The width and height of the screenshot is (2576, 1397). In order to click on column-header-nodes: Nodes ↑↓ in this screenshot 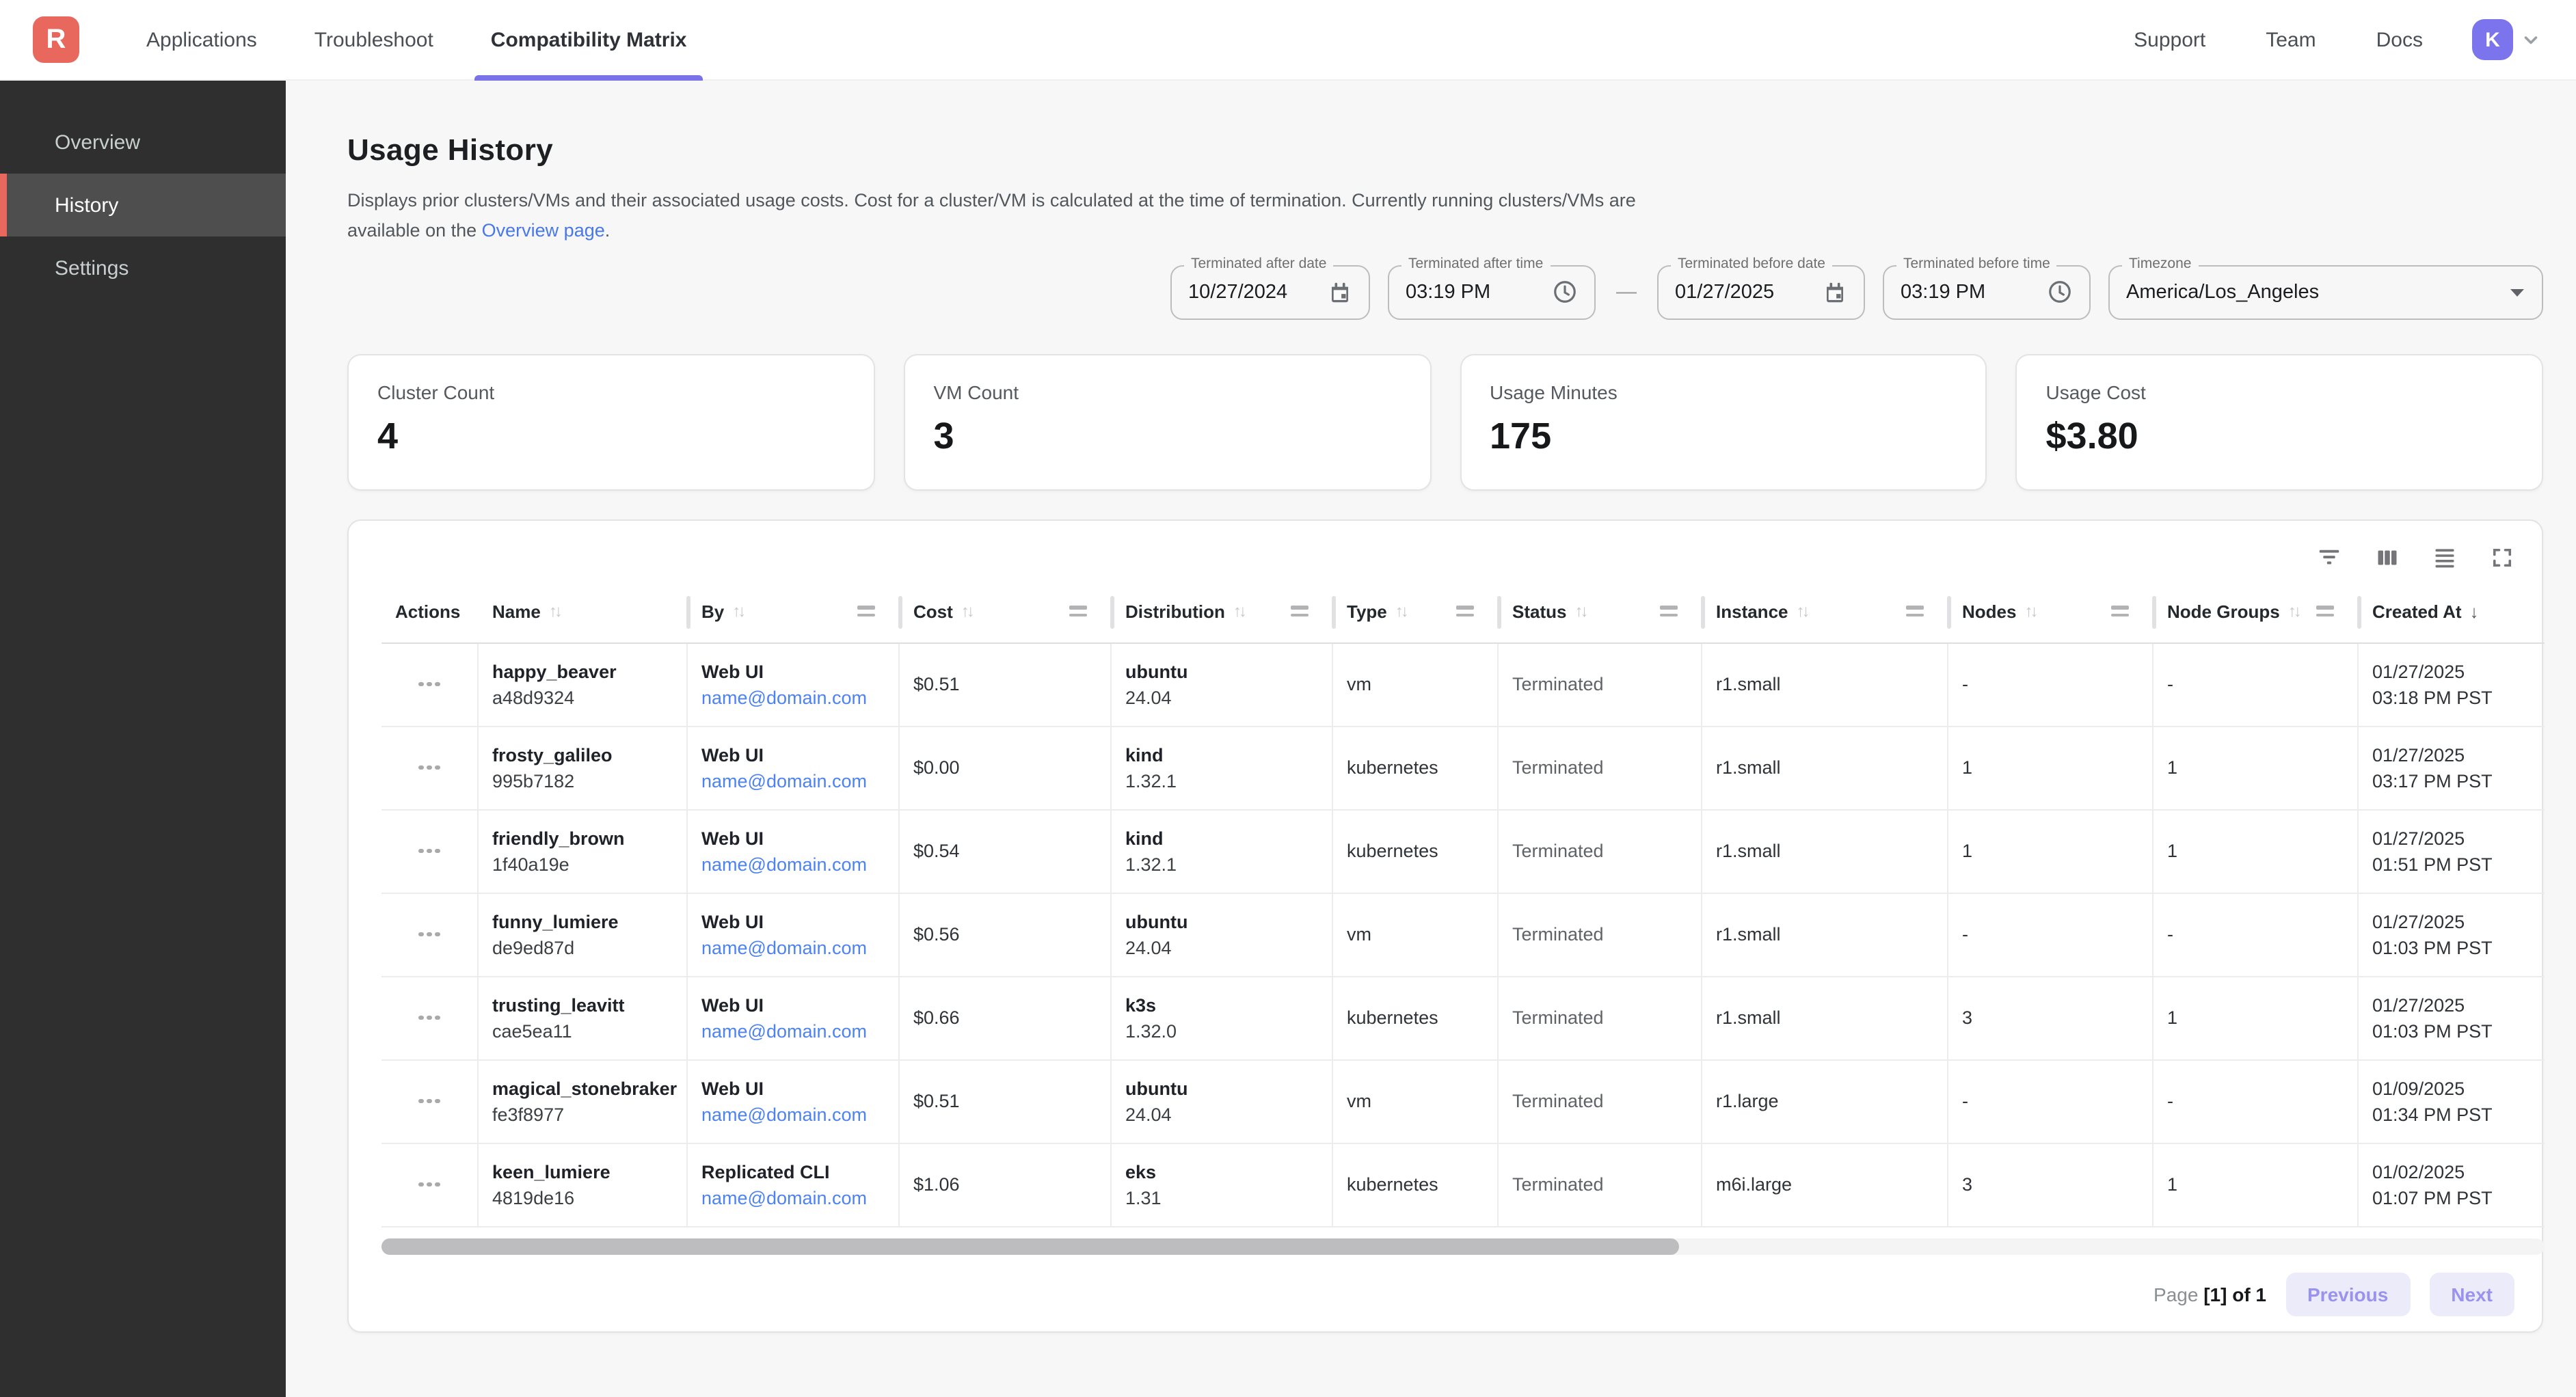, I will do `click(2052, 611)`.